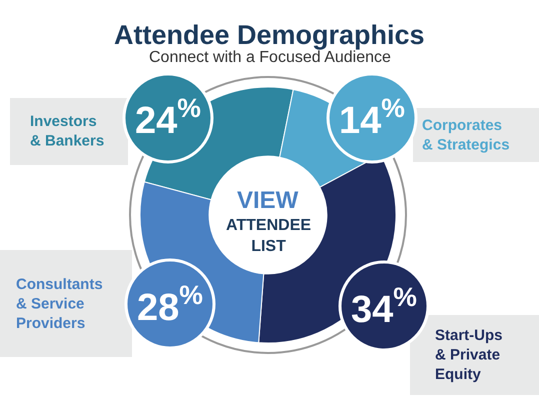  Describe the element at coordinates (469, 355) in the screenshot. I see `slice-label: Start-Ups & Private Equity` at that location.